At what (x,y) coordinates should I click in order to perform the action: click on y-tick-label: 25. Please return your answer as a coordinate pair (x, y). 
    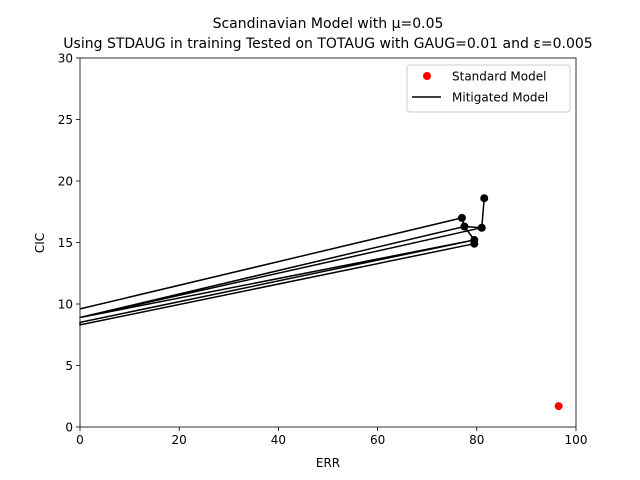
    Looking at the image, I should click on (65, 120).